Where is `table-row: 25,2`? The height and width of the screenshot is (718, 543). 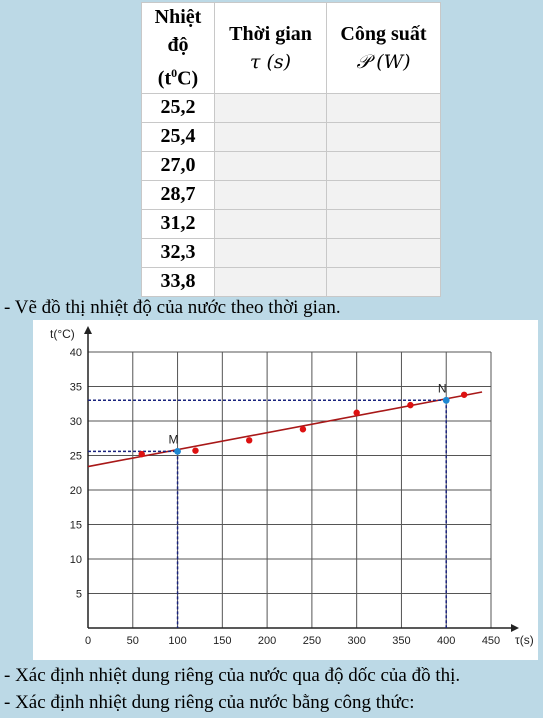
table-row: 25,2 is located at coordinates (291, 107).